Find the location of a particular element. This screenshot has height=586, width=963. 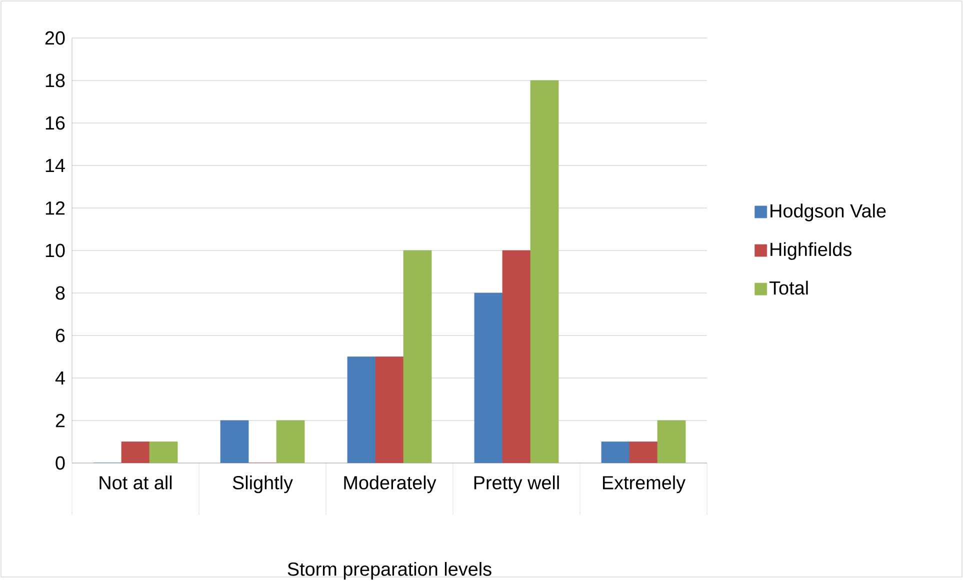

y-tick-label: 6 is located at coordinates (60, 335).